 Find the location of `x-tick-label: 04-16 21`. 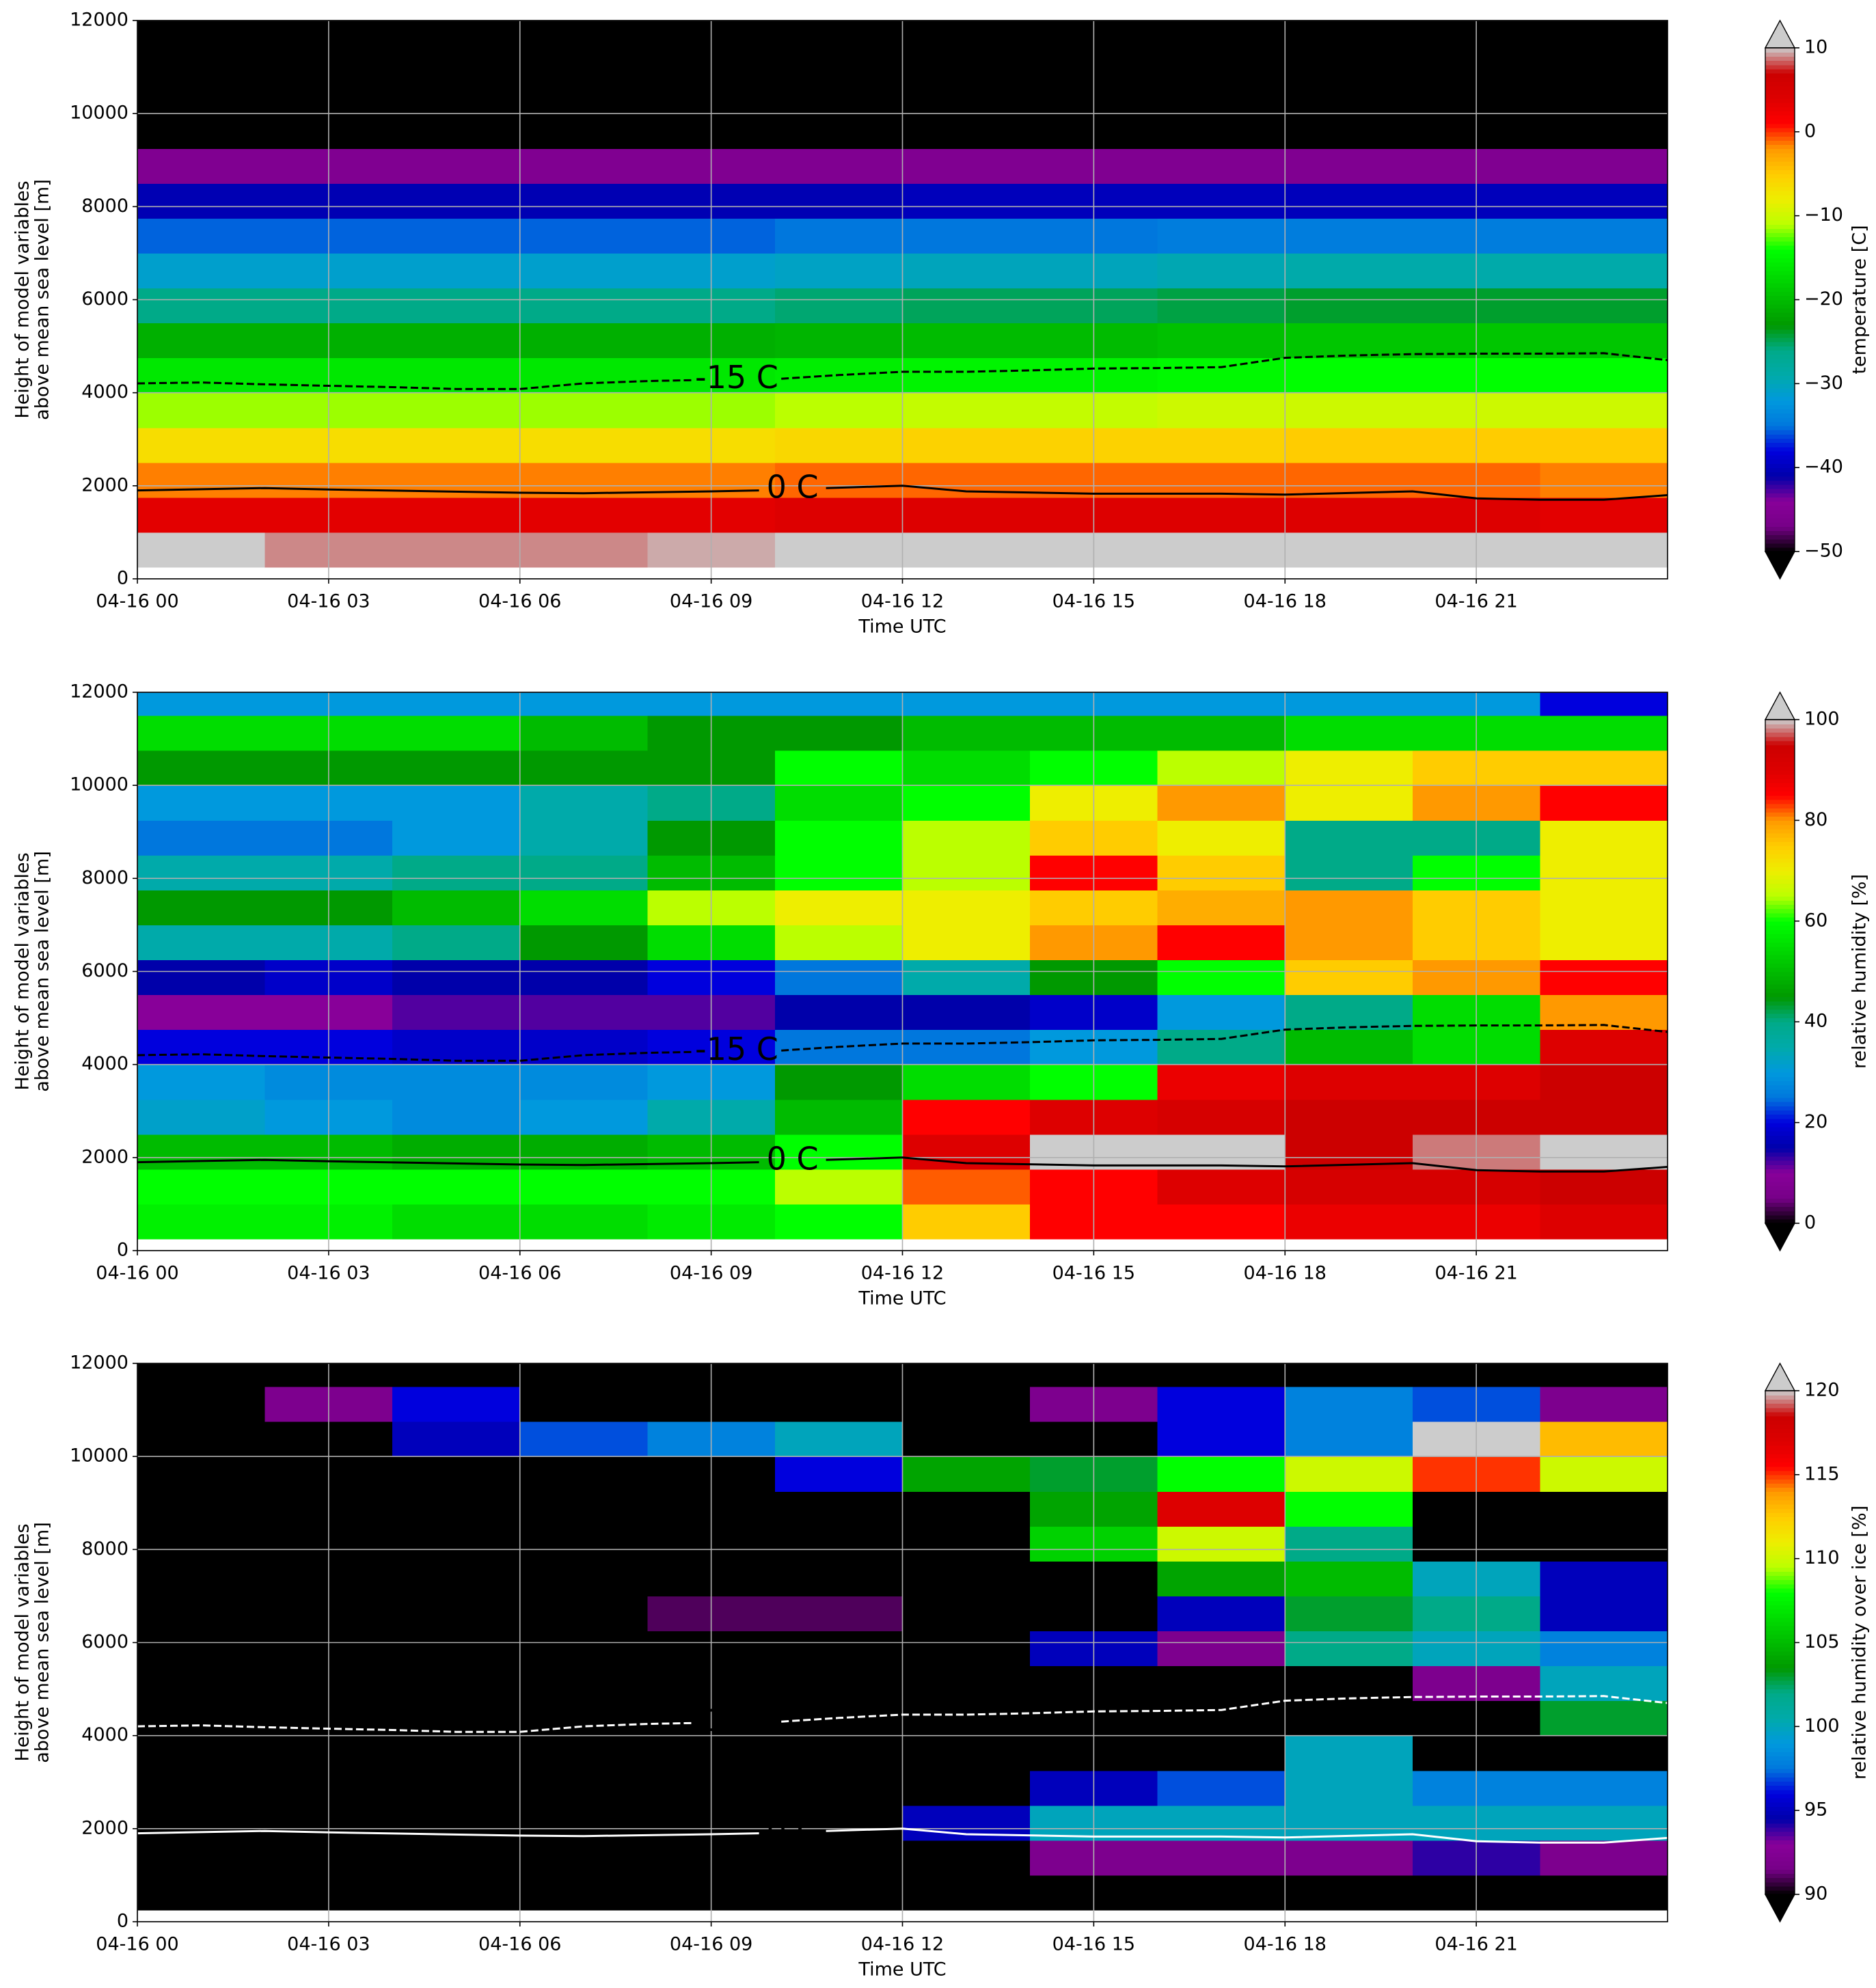

x-tick-label: 04-16 21 is located at coordinates (1476, 601).